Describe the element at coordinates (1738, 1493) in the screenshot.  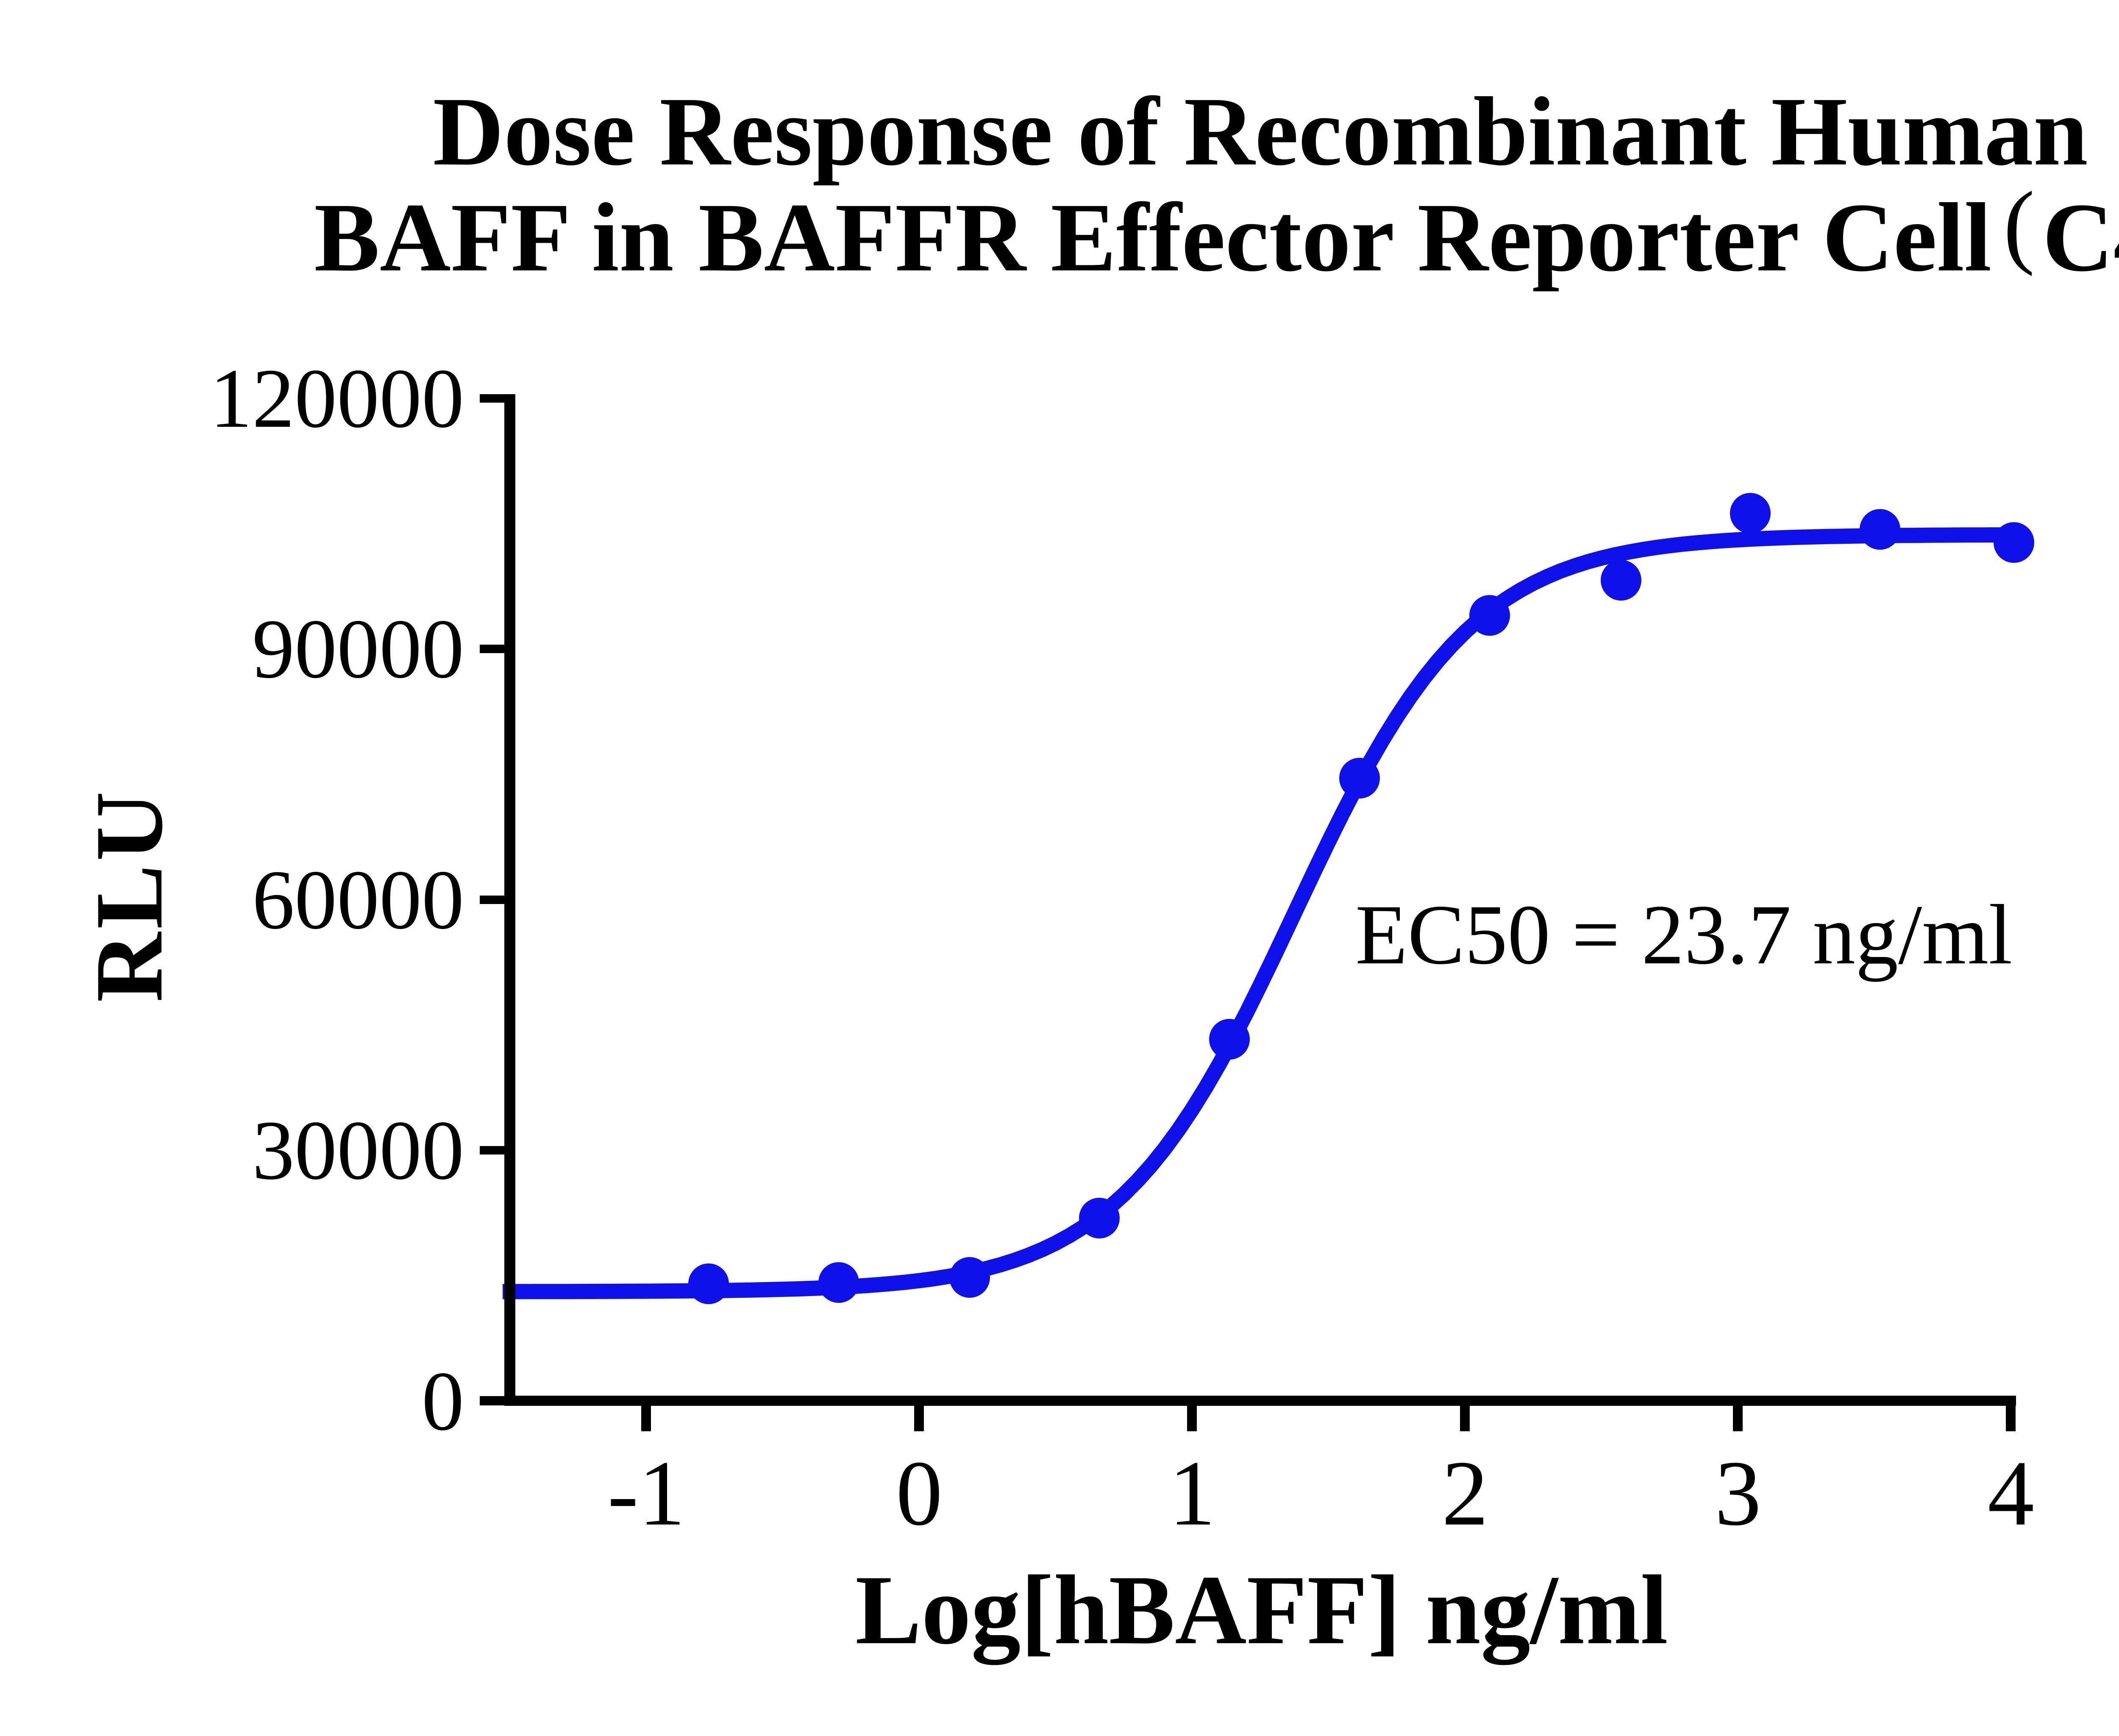
I see `svg-text: 3` at that location.